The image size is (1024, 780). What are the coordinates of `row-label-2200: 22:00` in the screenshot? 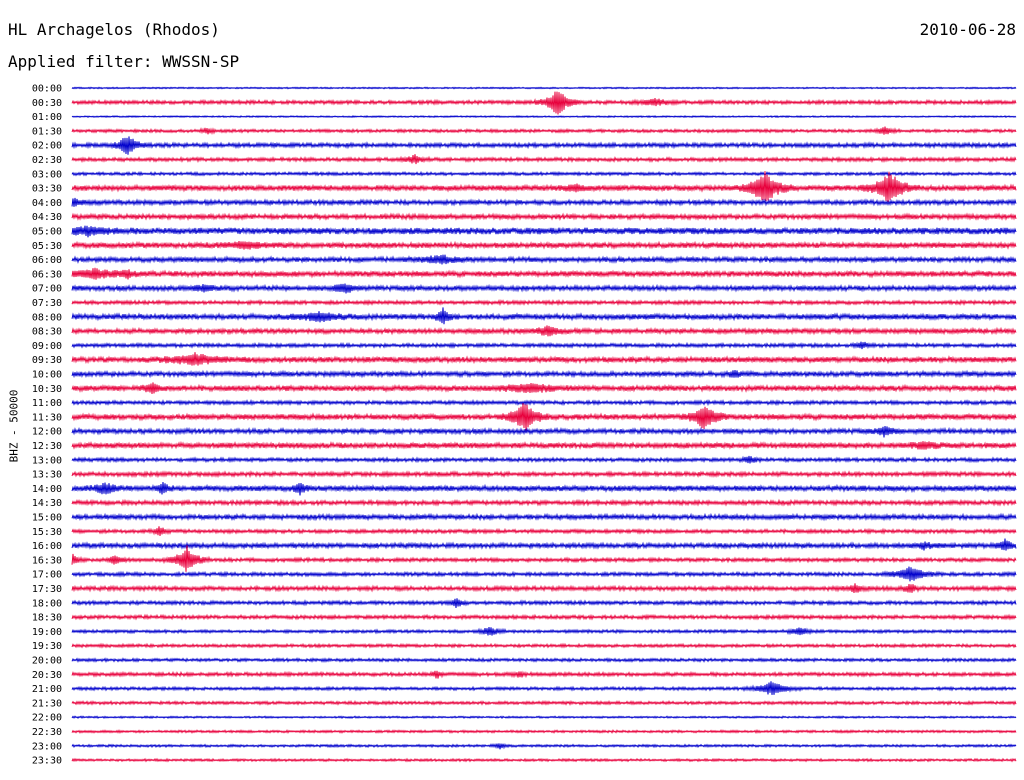 It's located at (47, 718).